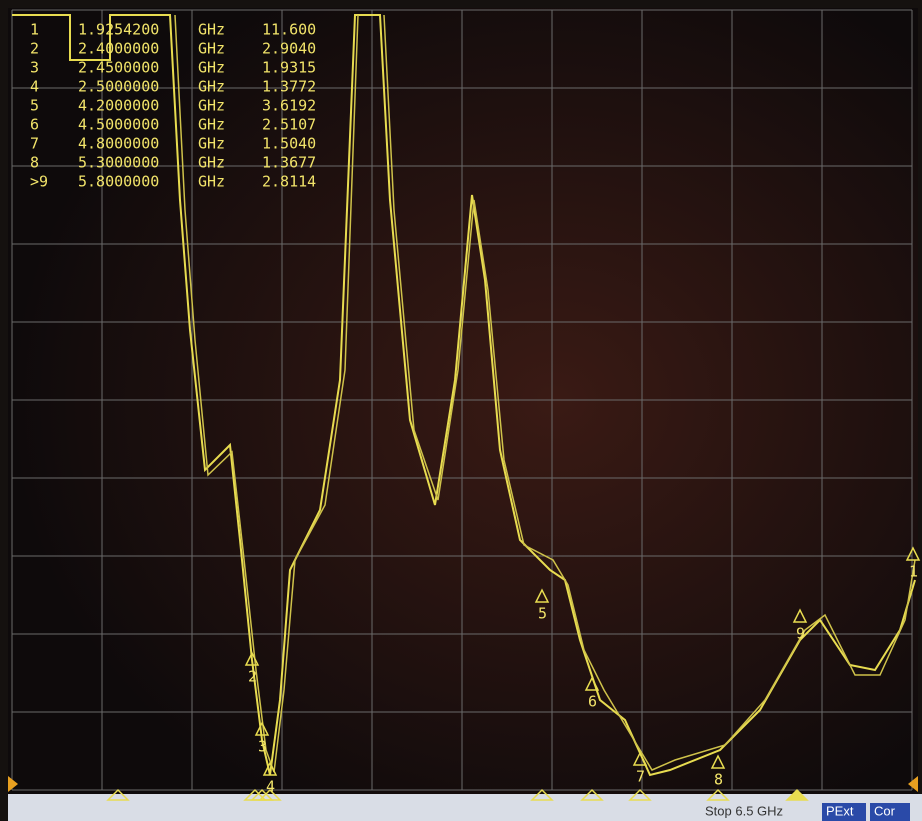  Describe the element at coordinates (289, 125) in the screenshot. I see `marker-value: 2.5107` at that location.